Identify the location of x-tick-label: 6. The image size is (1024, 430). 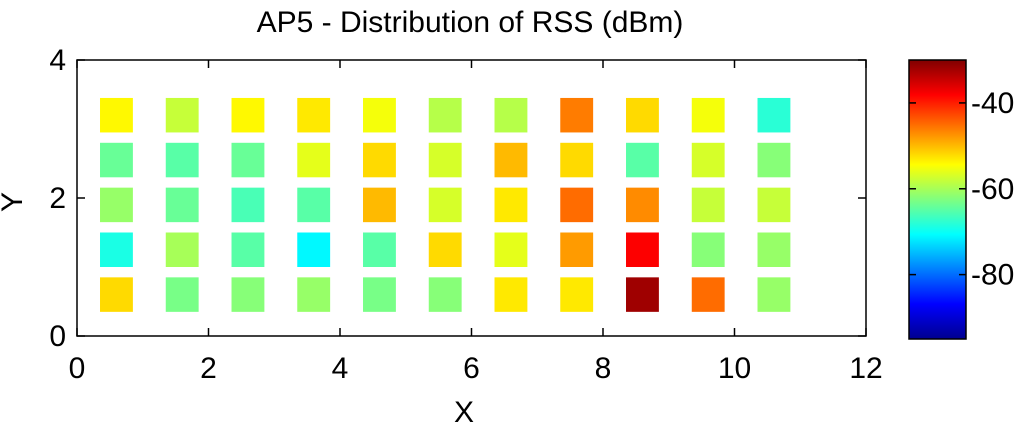
(471, 368).